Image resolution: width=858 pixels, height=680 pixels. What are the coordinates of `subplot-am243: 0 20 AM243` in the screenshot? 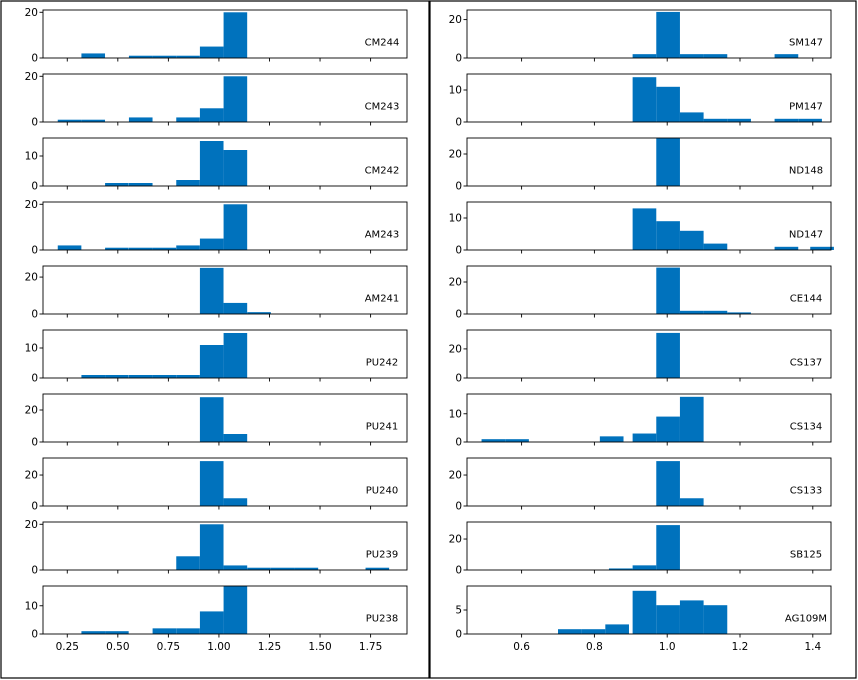 It's located at (216, 228).